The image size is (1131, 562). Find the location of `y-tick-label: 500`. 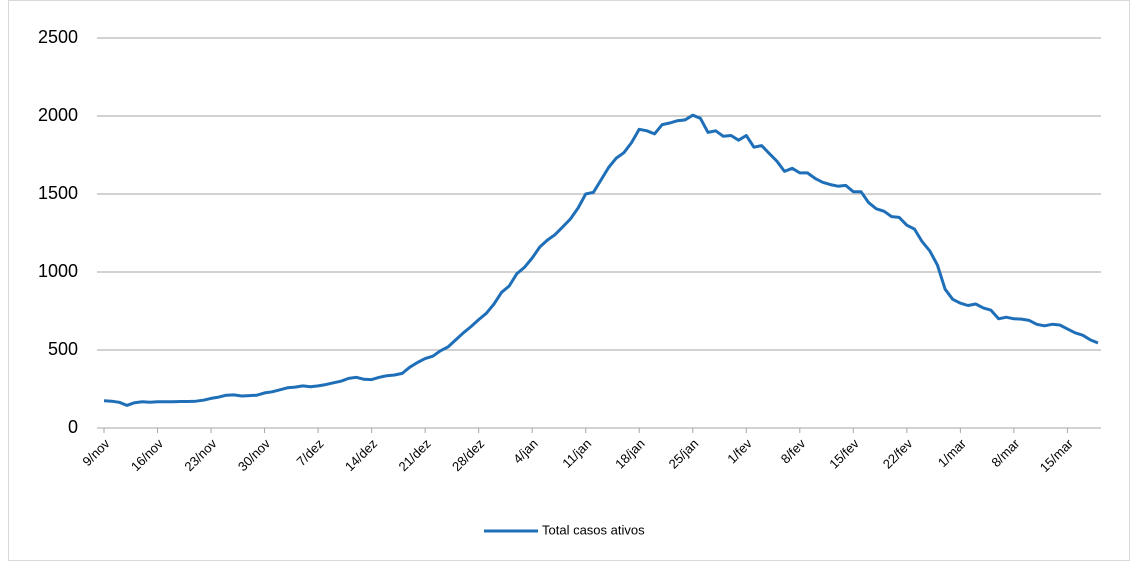

y-tick-label: 500 is located at coordinates (63, 349).